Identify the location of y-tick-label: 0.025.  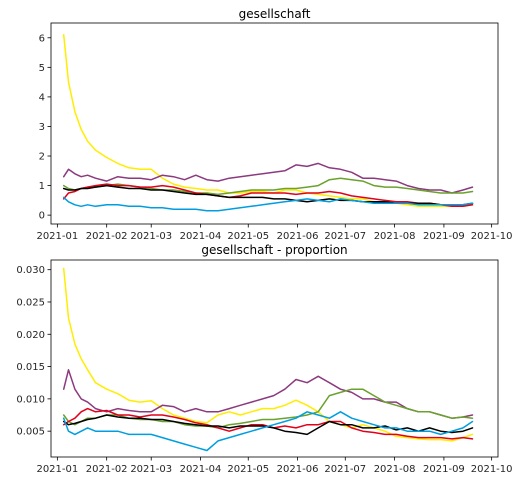
(30, 302).